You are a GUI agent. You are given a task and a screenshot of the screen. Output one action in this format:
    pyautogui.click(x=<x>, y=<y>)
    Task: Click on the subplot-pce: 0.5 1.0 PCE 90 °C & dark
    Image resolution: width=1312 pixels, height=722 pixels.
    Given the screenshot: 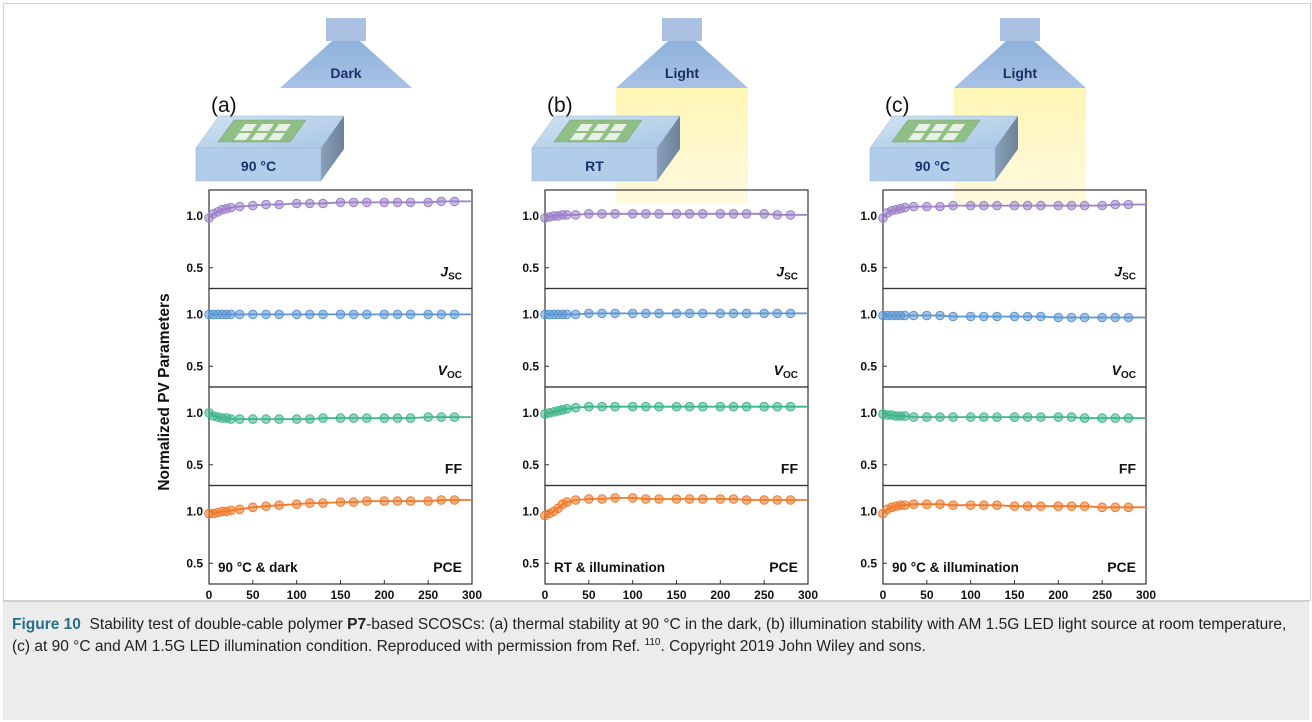 What is the action you would take?
    pyautogui.click(x=329, y=534)
    